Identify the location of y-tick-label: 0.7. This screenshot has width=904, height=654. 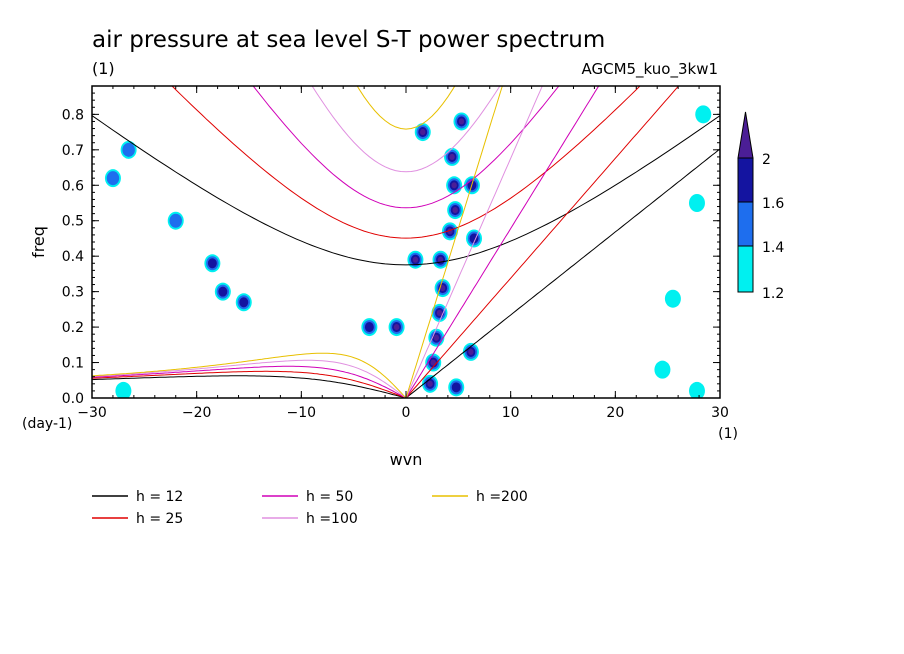
(73, 151).